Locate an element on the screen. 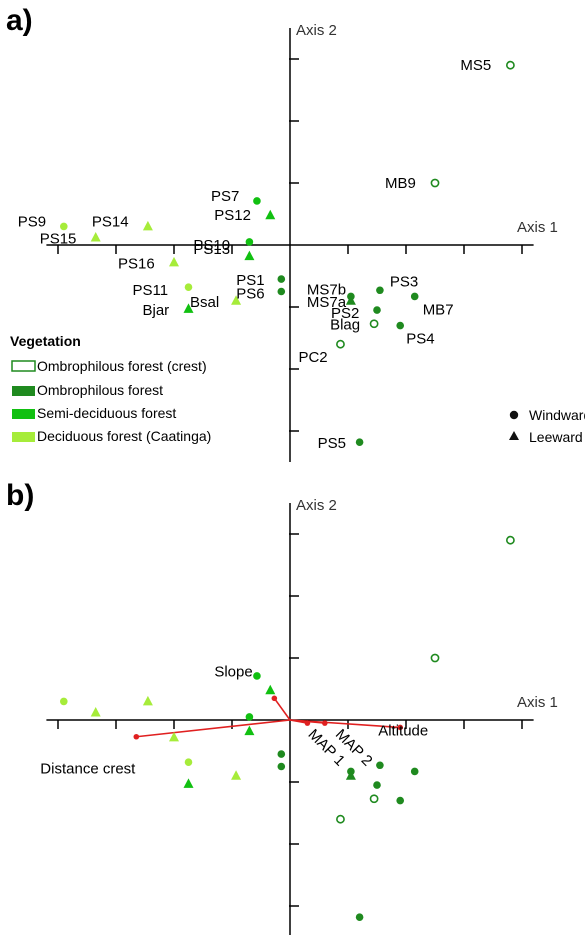 The image size is (585, 935). panel-b-axis2-label: Axis 2 is located at coordinates (316, 505).